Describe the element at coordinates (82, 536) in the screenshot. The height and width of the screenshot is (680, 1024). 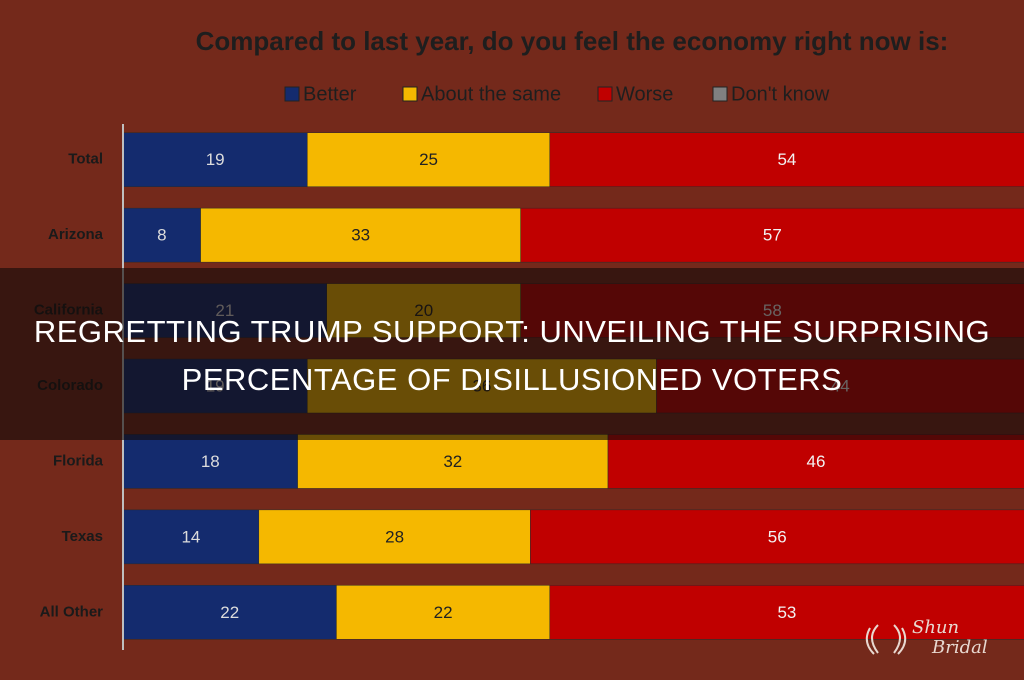
I see `y-tick-label: Texas` at that location.